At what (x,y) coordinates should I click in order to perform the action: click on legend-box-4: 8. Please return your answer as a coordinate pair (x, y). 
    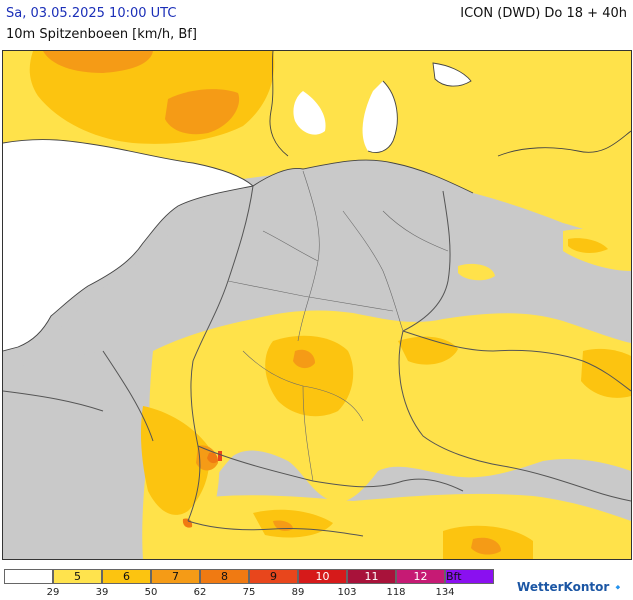
    Looking at the image, I should click on (224, 576).